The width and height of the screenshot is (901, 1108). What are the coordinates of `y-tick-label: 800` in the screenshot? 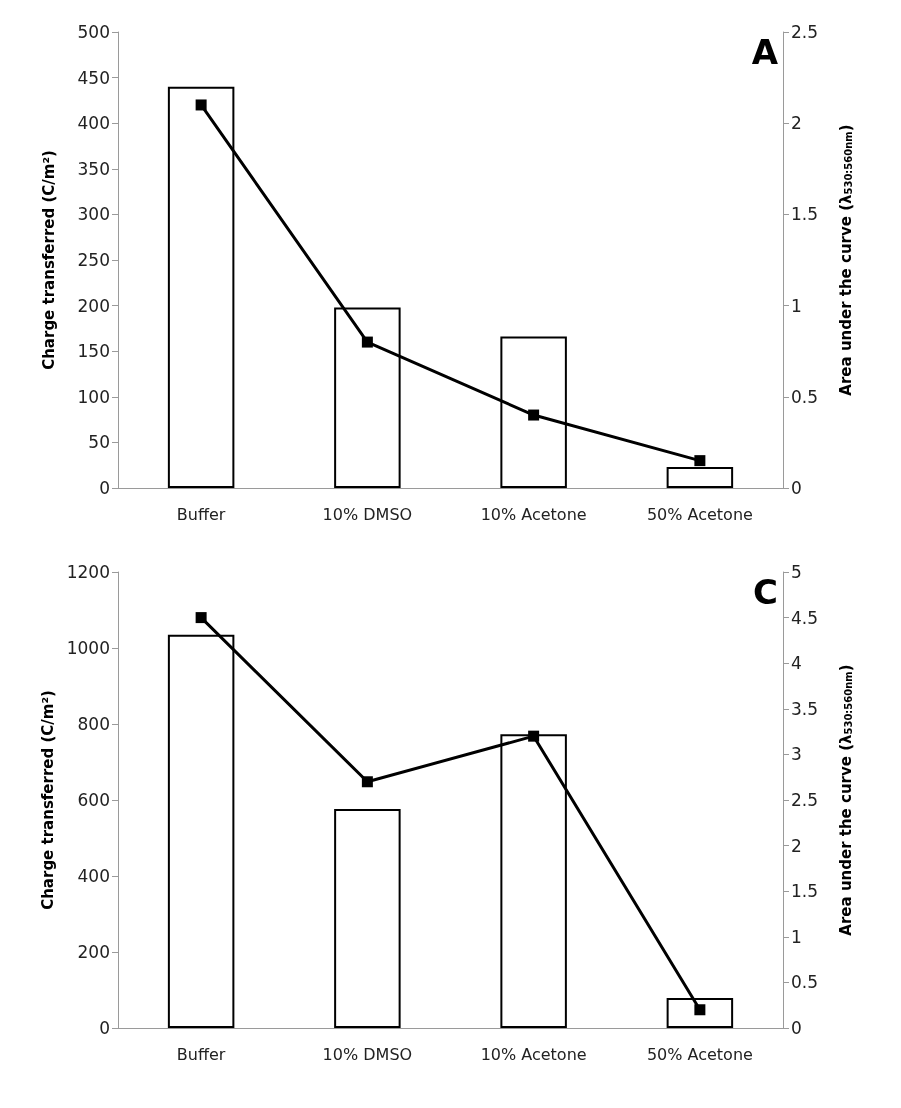 It's located at (93, 724).